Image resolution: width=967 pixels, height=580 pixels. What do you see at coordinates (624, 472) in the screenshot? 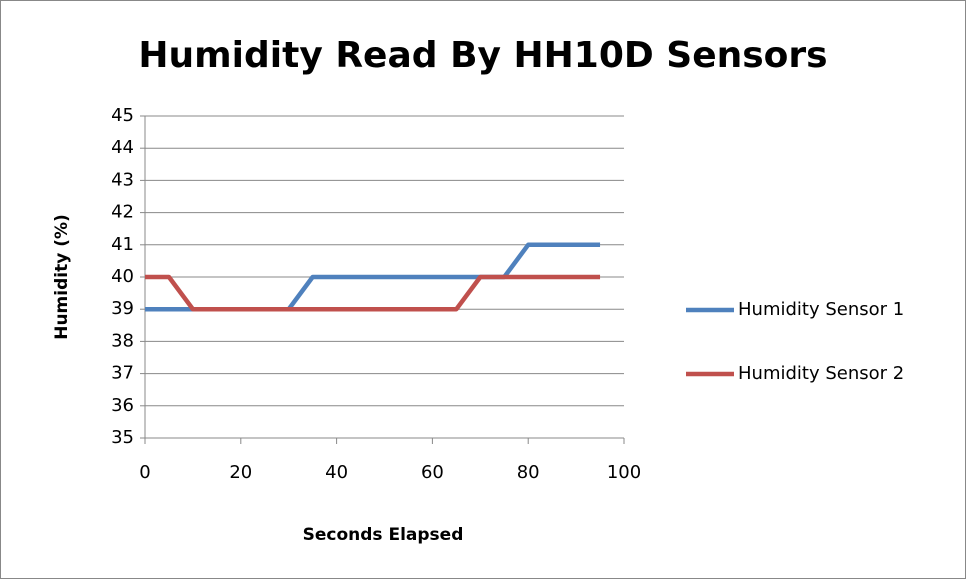
I see `x-tick-label: 100` at bounding box center [624, 472].